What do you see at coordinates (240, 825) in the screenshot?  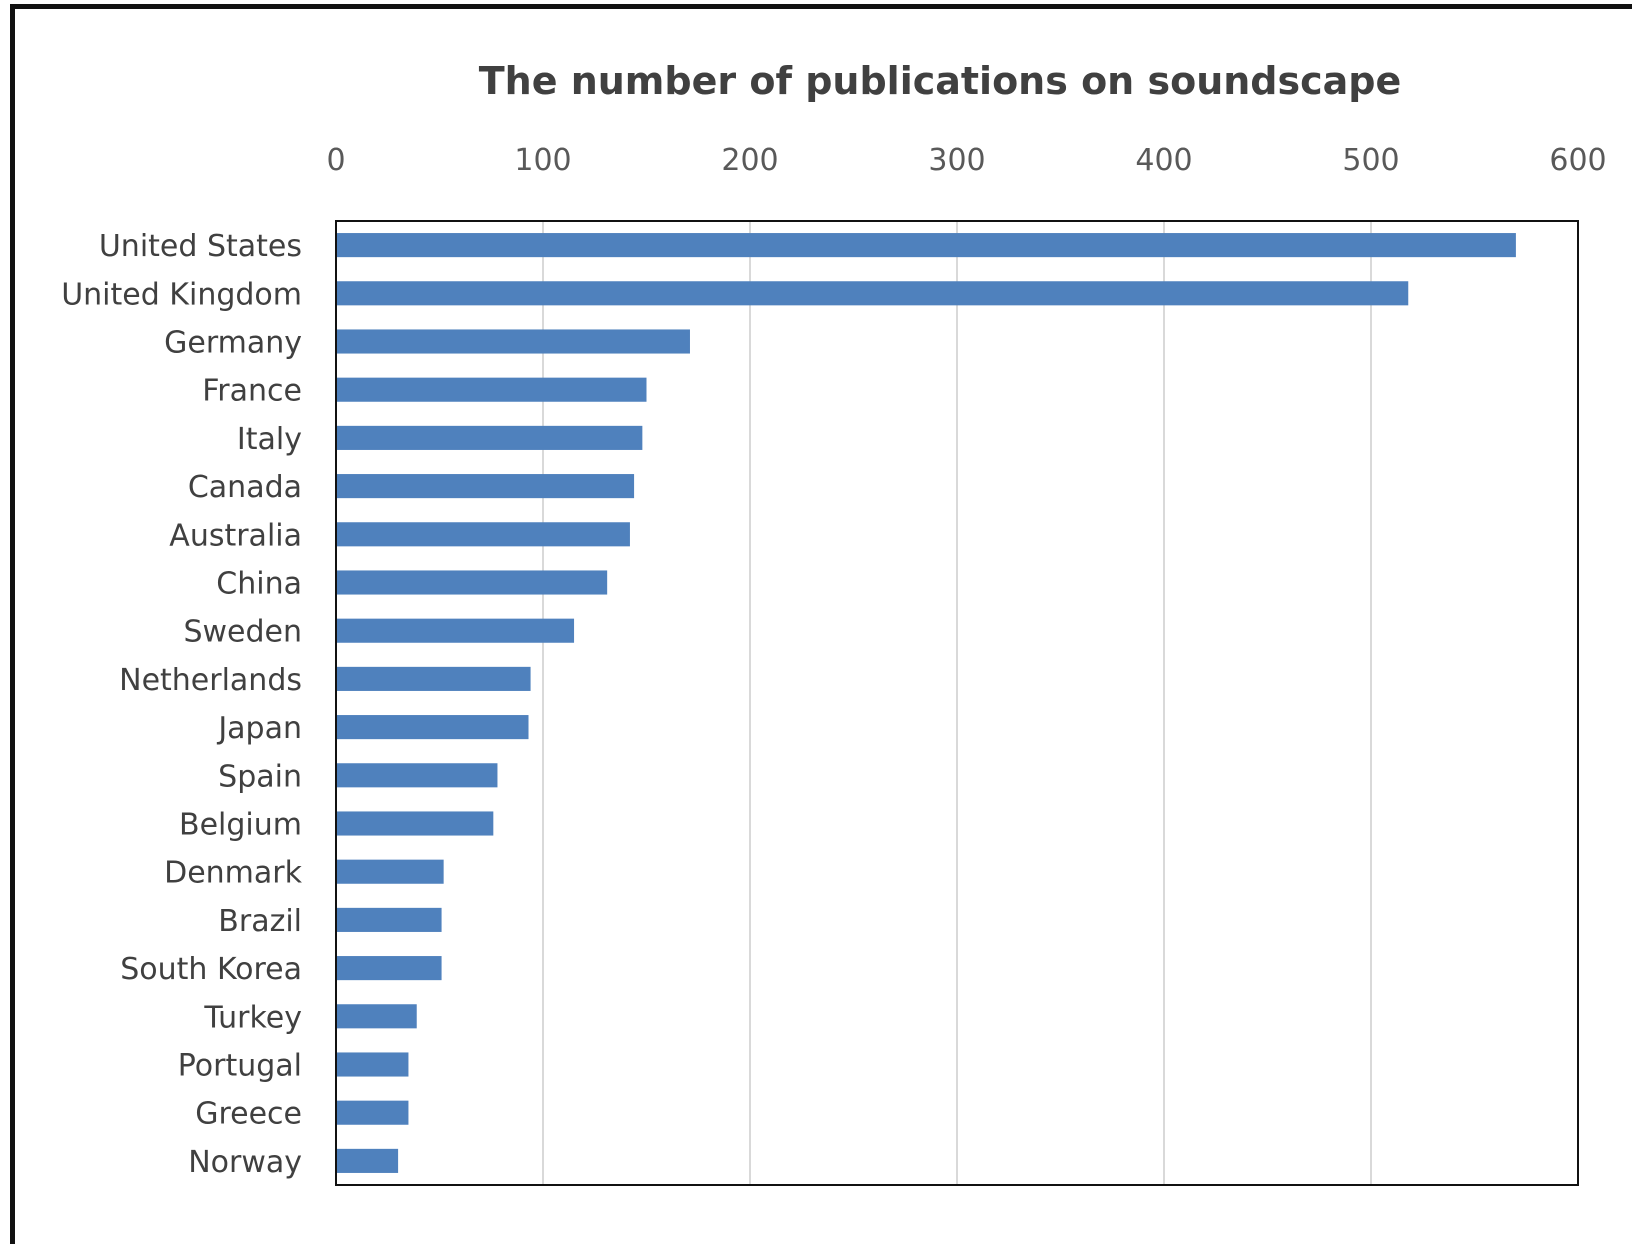 I see `category-label-belgium: Belgium` at bounding box center [240, 825].